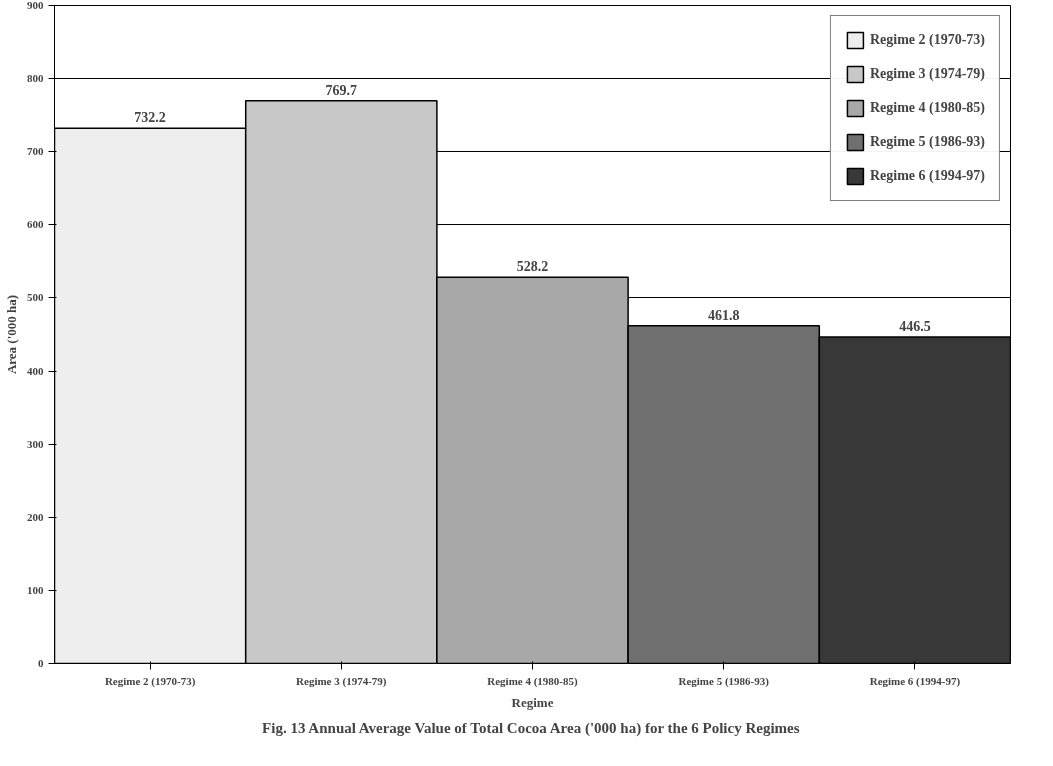 The image size is (1053, 766). What do you see at coordinates (35, 370) in the screenshot?
I see `y-tick-label: 400` at bounding box center [35, 370].